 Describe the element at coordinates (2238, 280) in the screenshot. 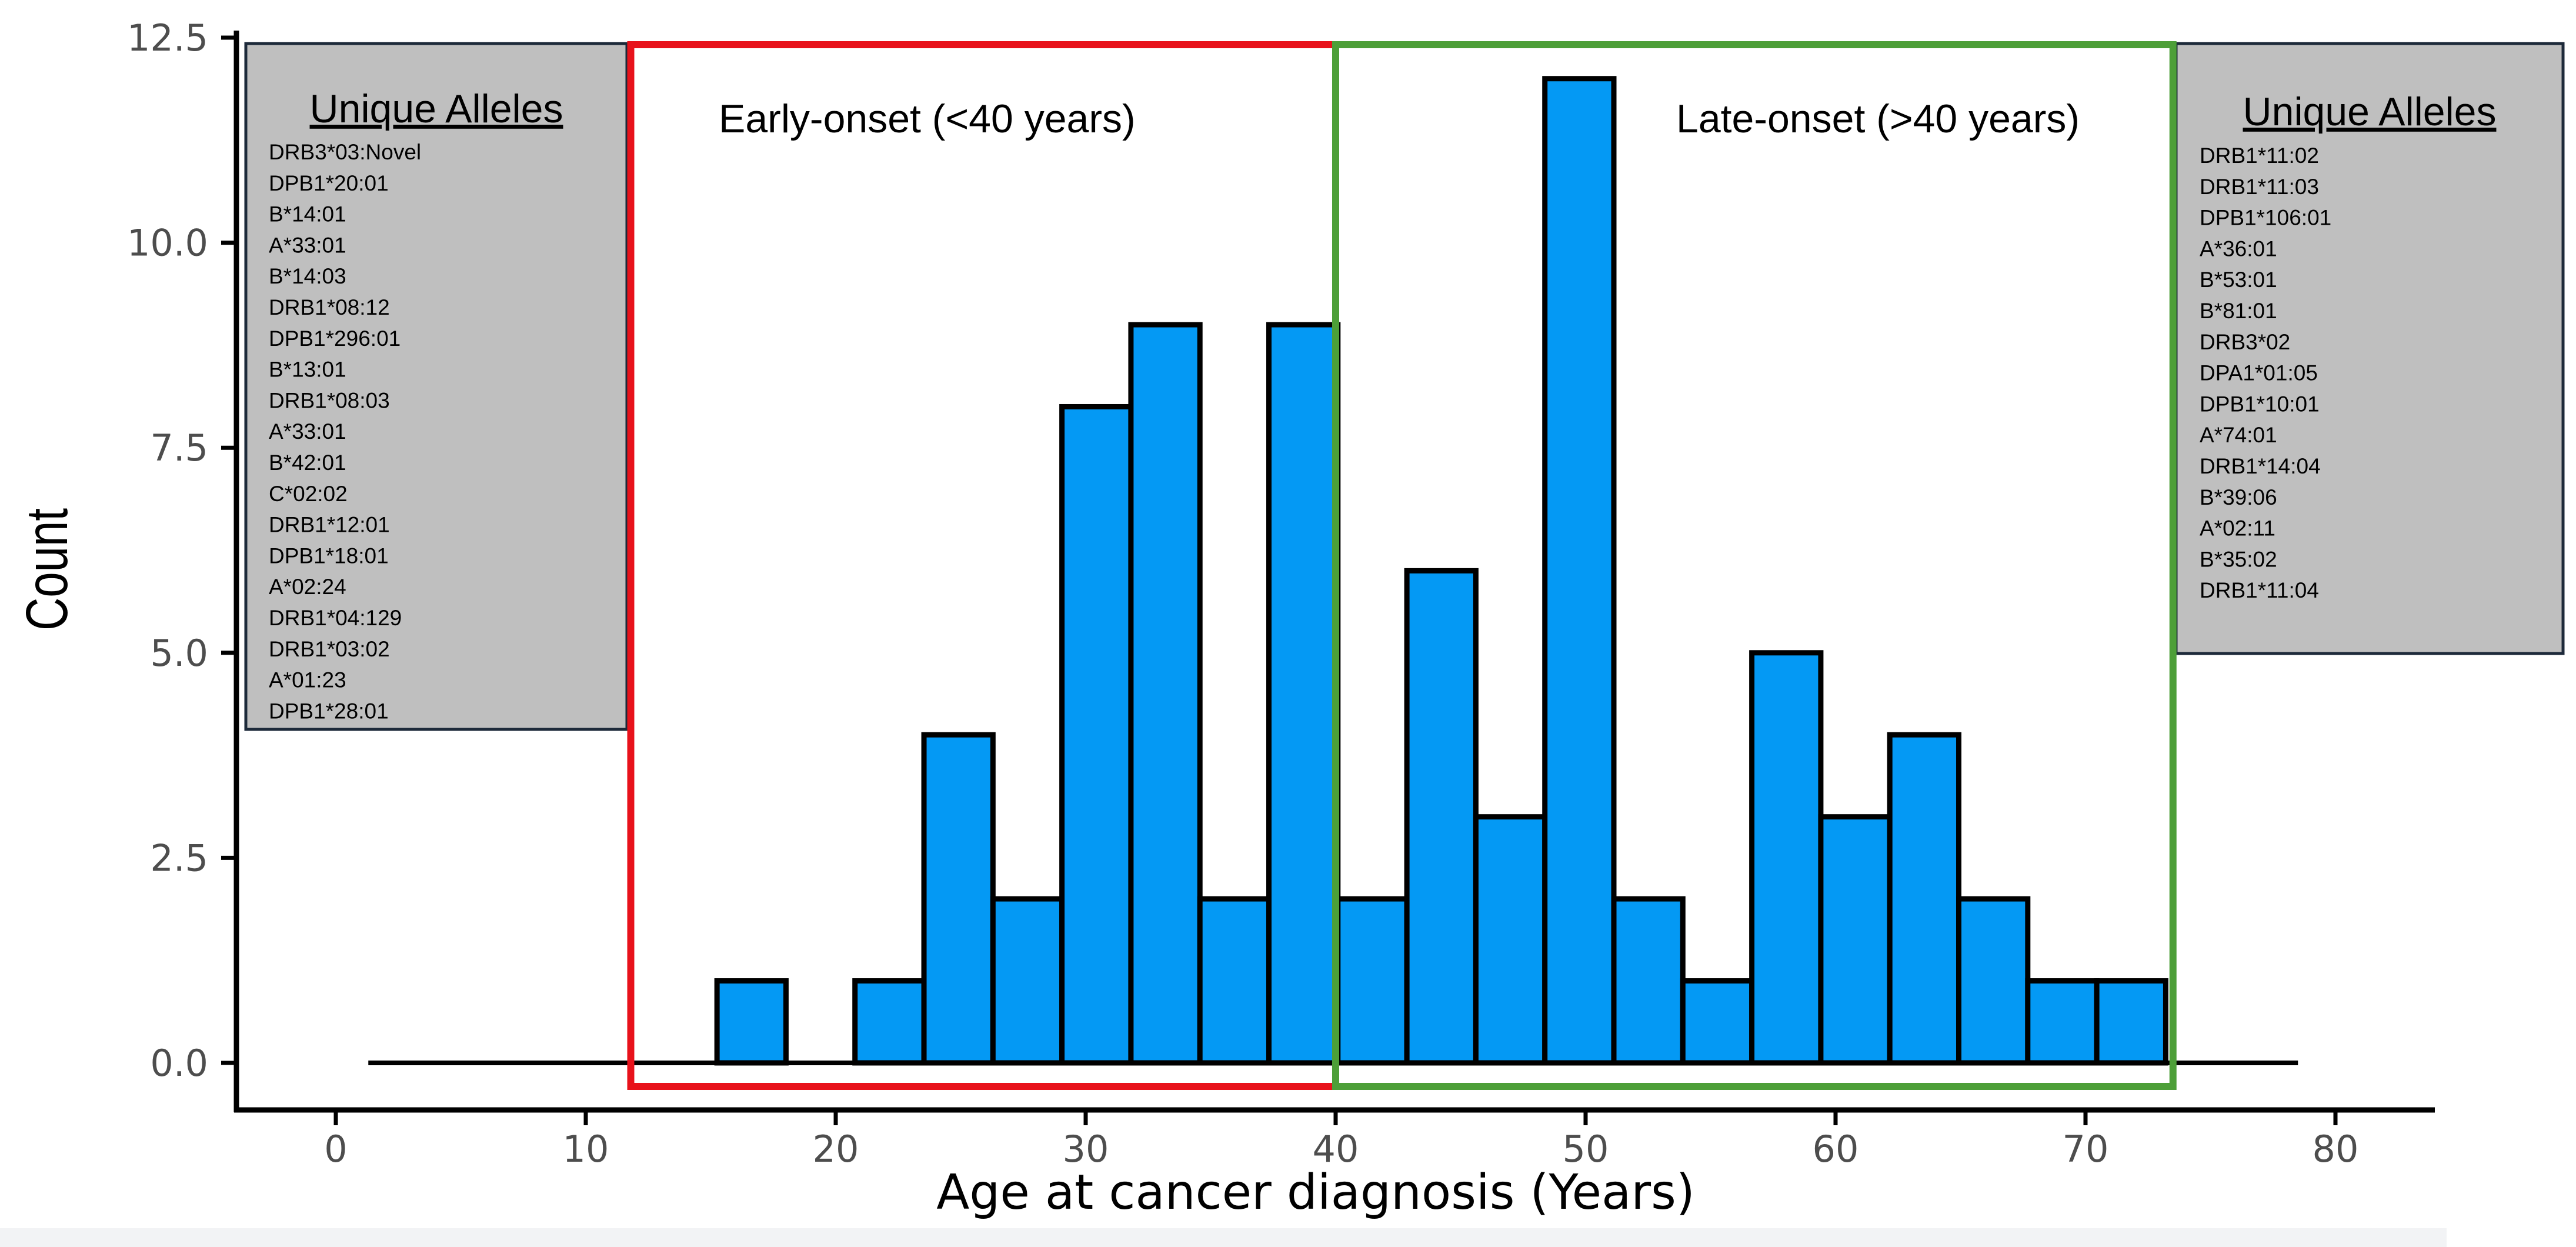

I see `allele-item: B*53:01` at that location.